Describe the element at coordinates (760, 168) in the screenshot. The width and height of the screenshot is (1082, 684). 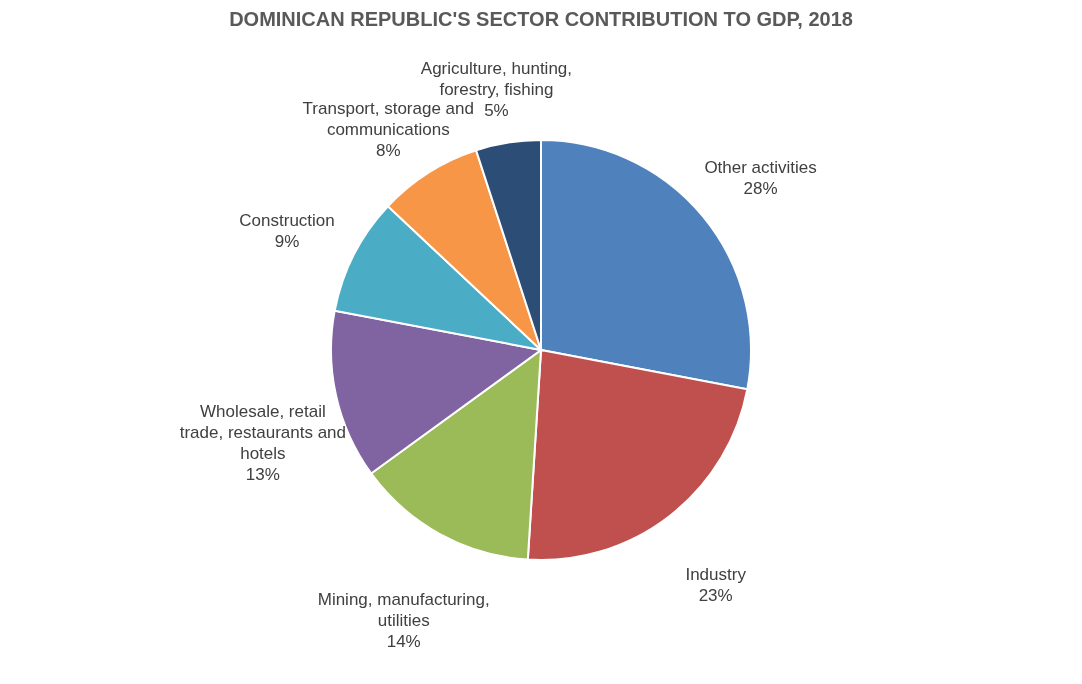
I see `slice-label: Other activities` at that location.